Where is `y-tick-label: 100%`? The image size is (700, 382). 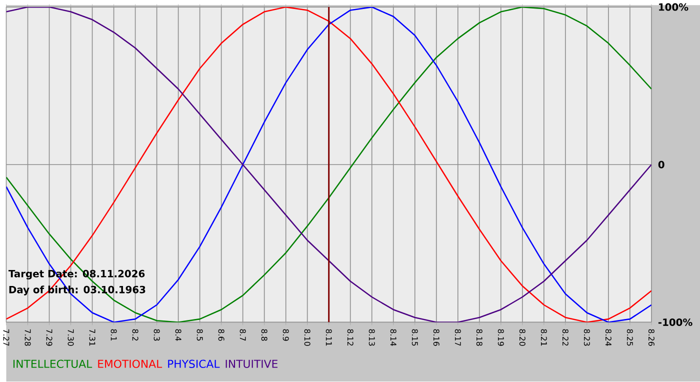
y-tick-label: 100% is located at coordinates (673, 7).